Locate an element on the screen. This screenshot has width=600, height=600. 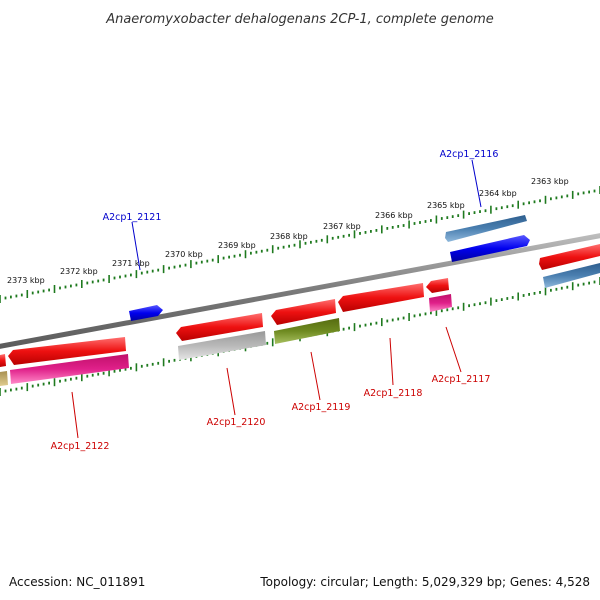
scale-label-2370: 2370 kbp is located at coordinates (184, 254).